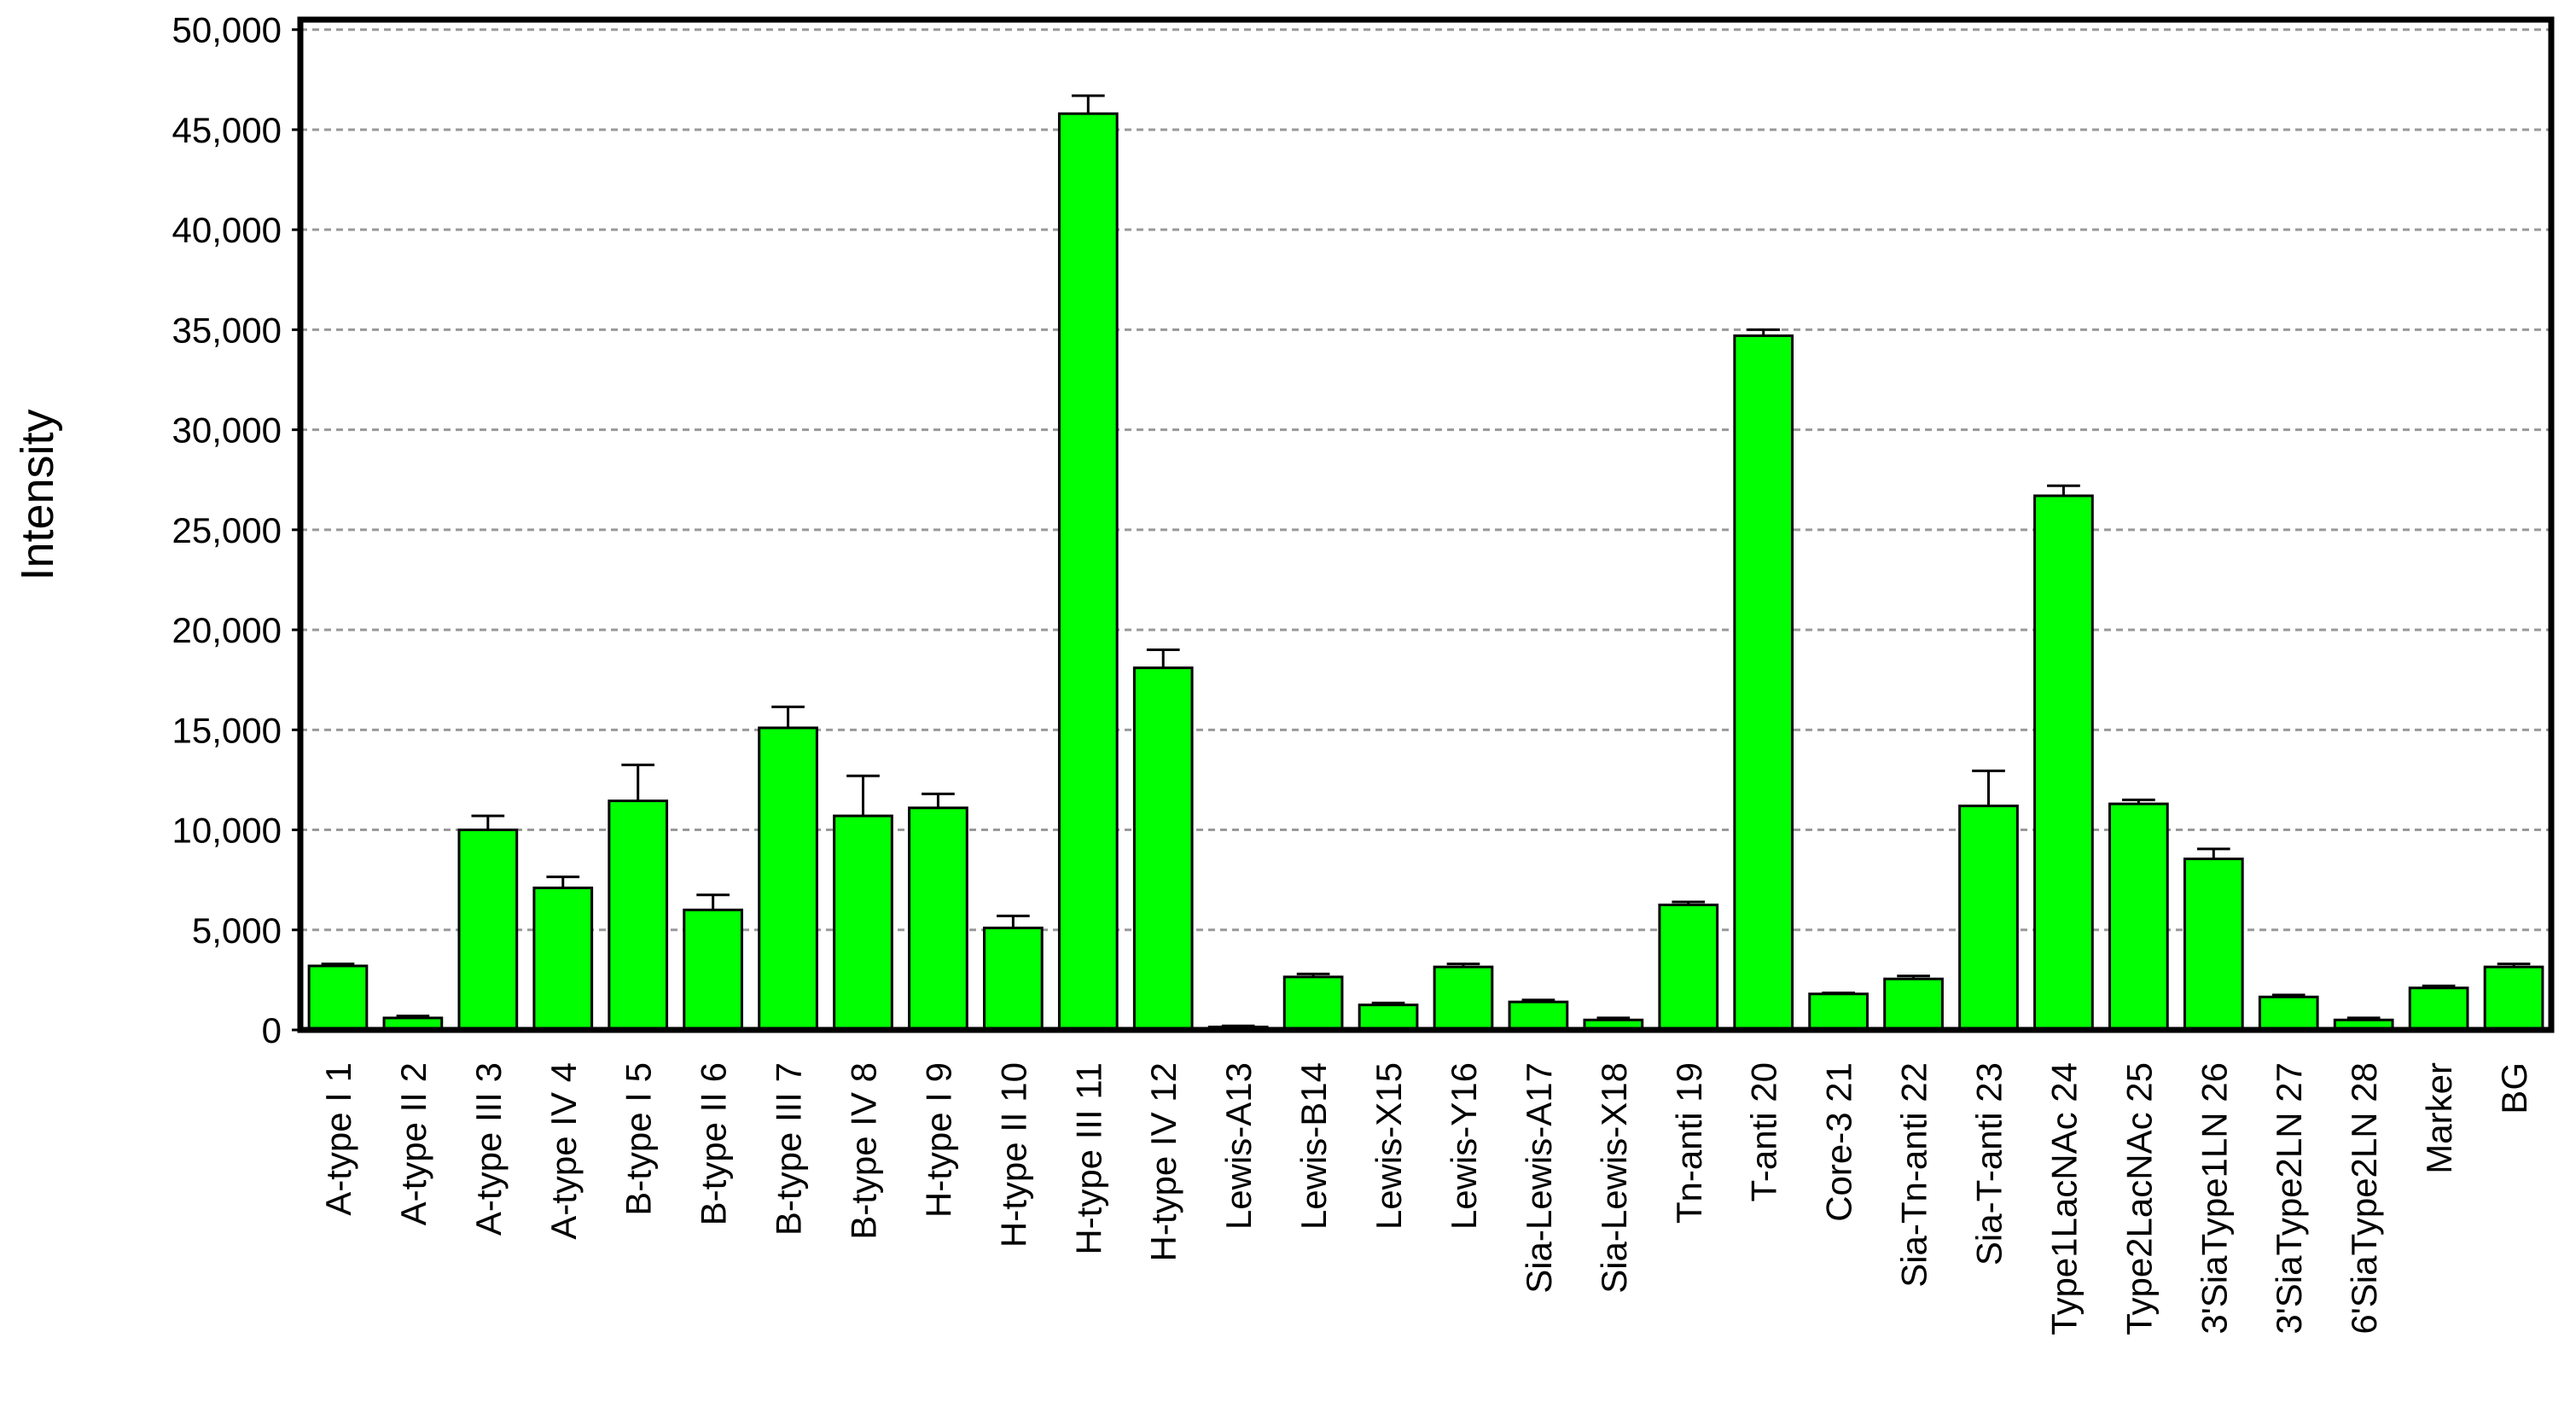 Image resolution: width=2576 pixels, height=1425 pixels. Describe the element at coordinates (1539, 1178) in the screenshot. I see `x-tick-label: Sia-Lewis-A17` at that location.